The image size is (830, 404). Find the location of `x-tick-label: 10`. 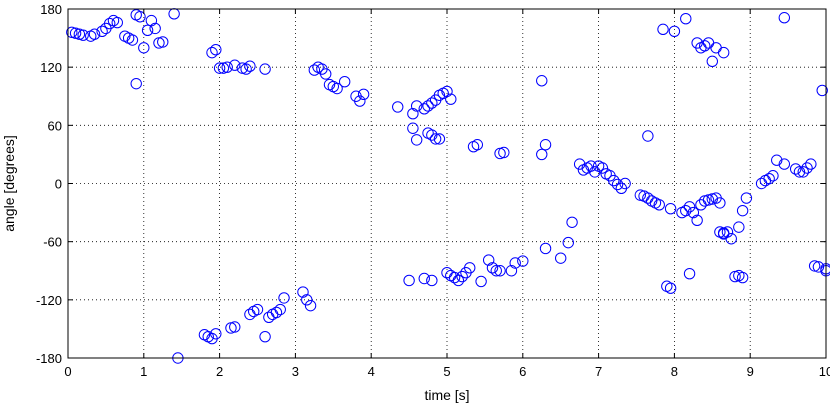

x-tick-label: 10 is located at coordinates (824, 371).